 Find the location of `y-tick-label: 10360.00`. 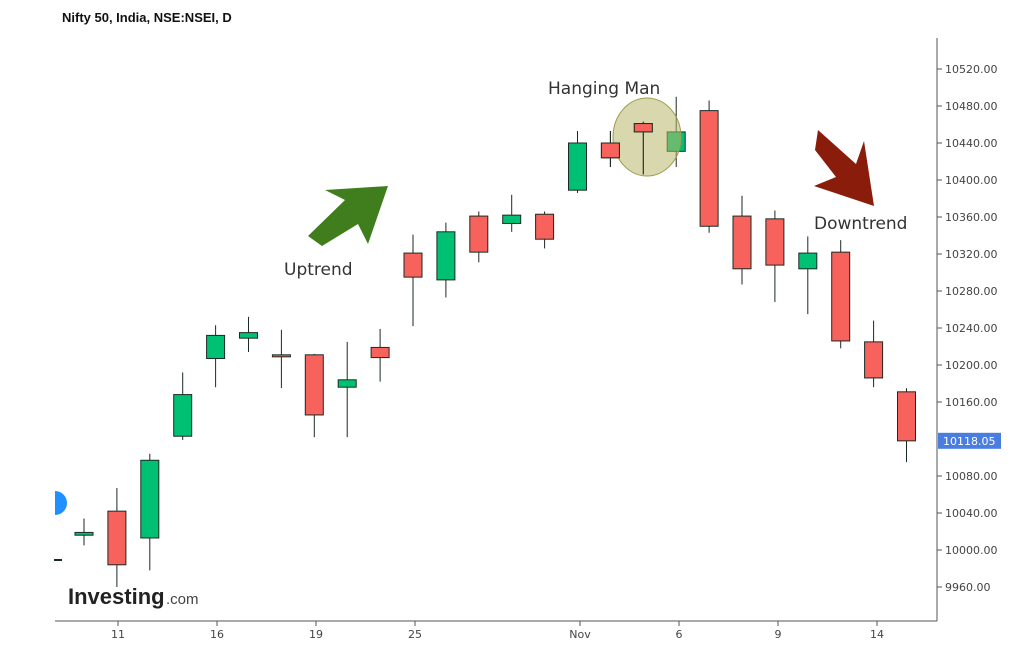

y-tick-label: 10360.00 is located at coordinates (971, 217).